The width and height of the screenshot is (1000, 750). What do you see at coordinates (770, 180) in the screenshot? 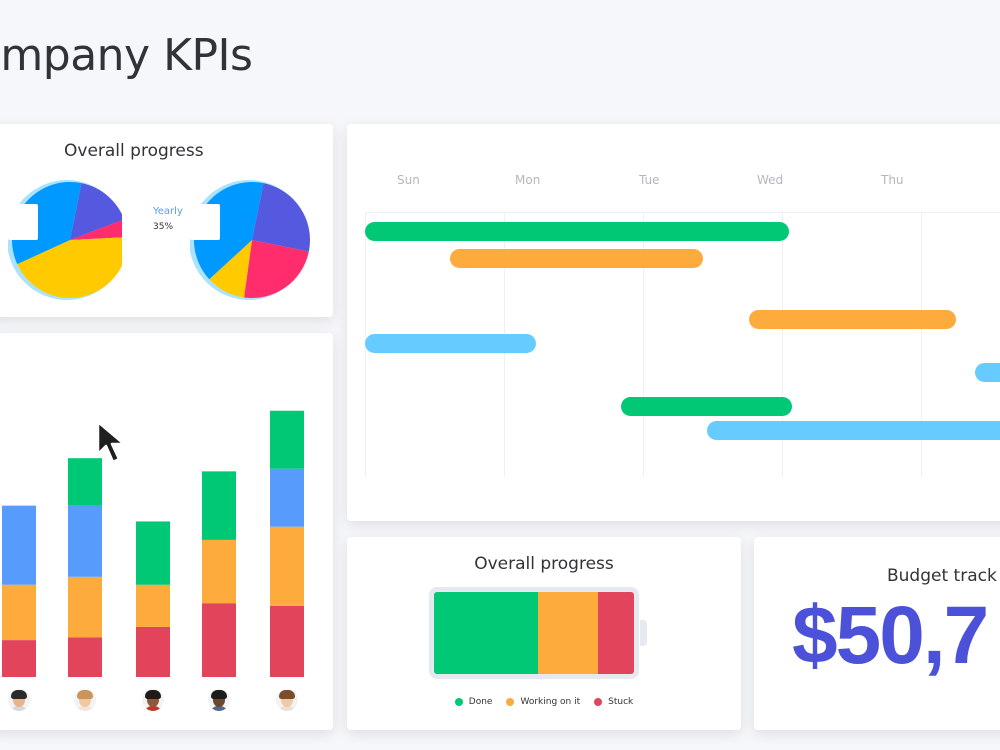
I see `gantt-day-wed: Wed` at bounding box center [770, 180].